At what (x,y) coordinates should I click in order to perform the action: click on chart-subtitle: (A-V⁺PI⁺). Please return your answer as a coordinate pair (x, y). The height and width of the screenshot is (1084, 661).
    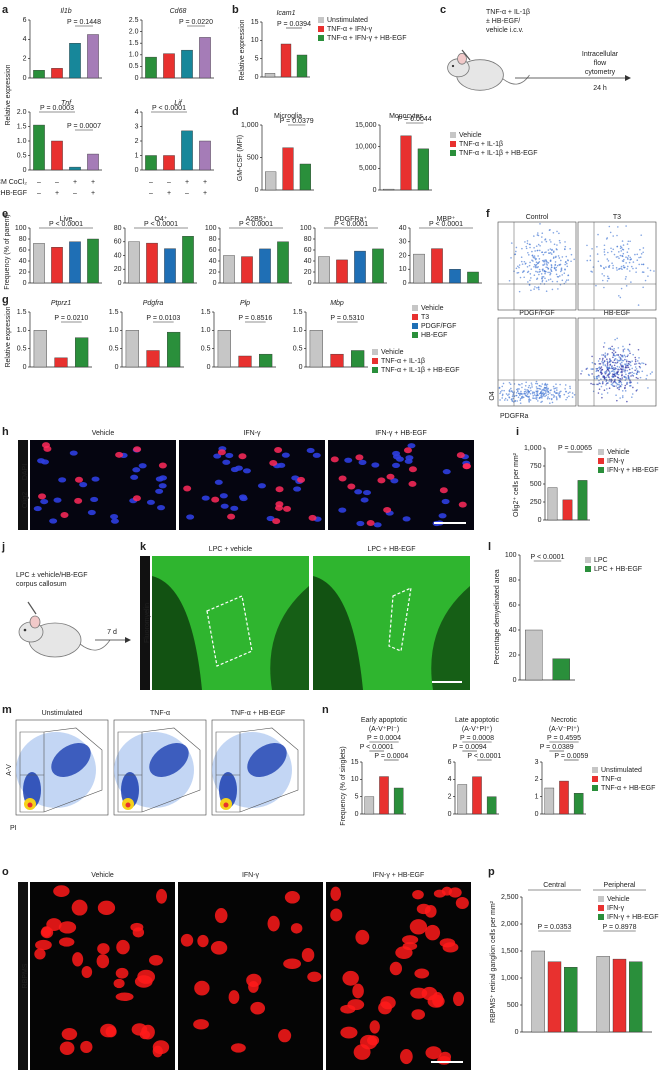
    Looking at the image, I should click on (477, 729).